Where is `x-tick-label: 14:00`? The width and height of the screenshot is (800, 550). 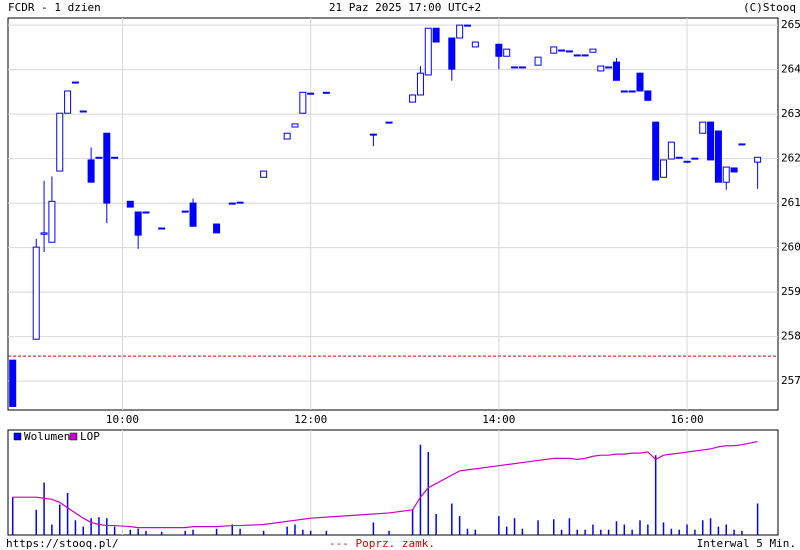
x-tick-label: 14:00 is located at coordinates (498, 419).